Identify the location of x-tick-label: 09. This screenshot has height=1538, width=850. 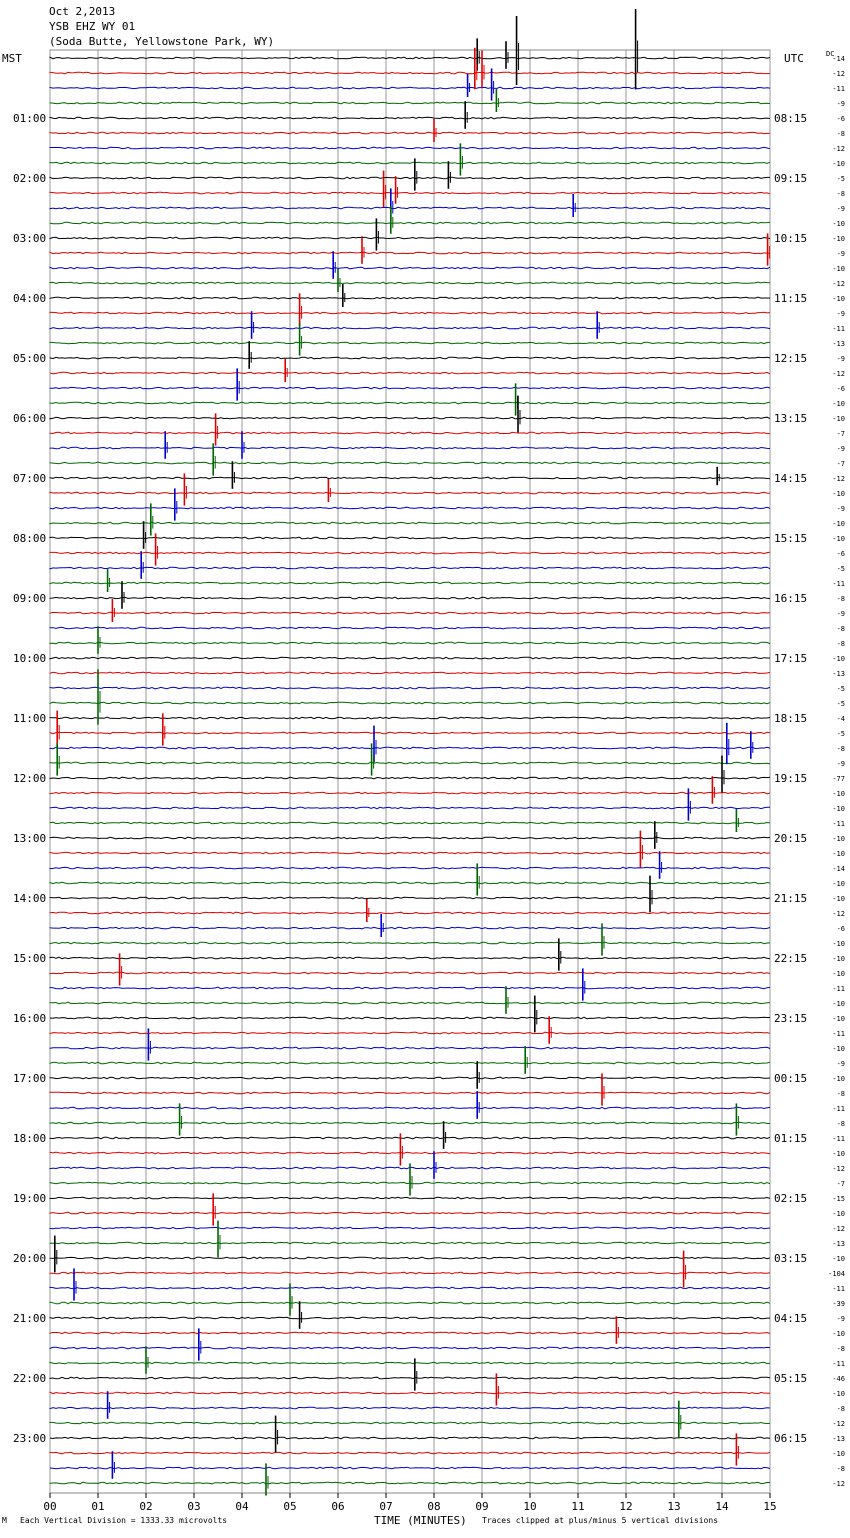
(481, 1506).